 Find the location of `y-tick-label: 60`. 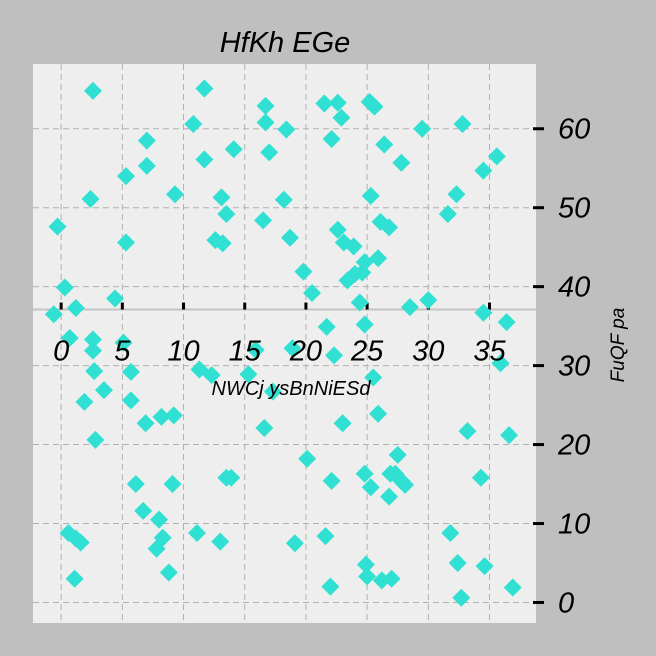

y-tick-label: 60 is located at coordinates (574, 130).